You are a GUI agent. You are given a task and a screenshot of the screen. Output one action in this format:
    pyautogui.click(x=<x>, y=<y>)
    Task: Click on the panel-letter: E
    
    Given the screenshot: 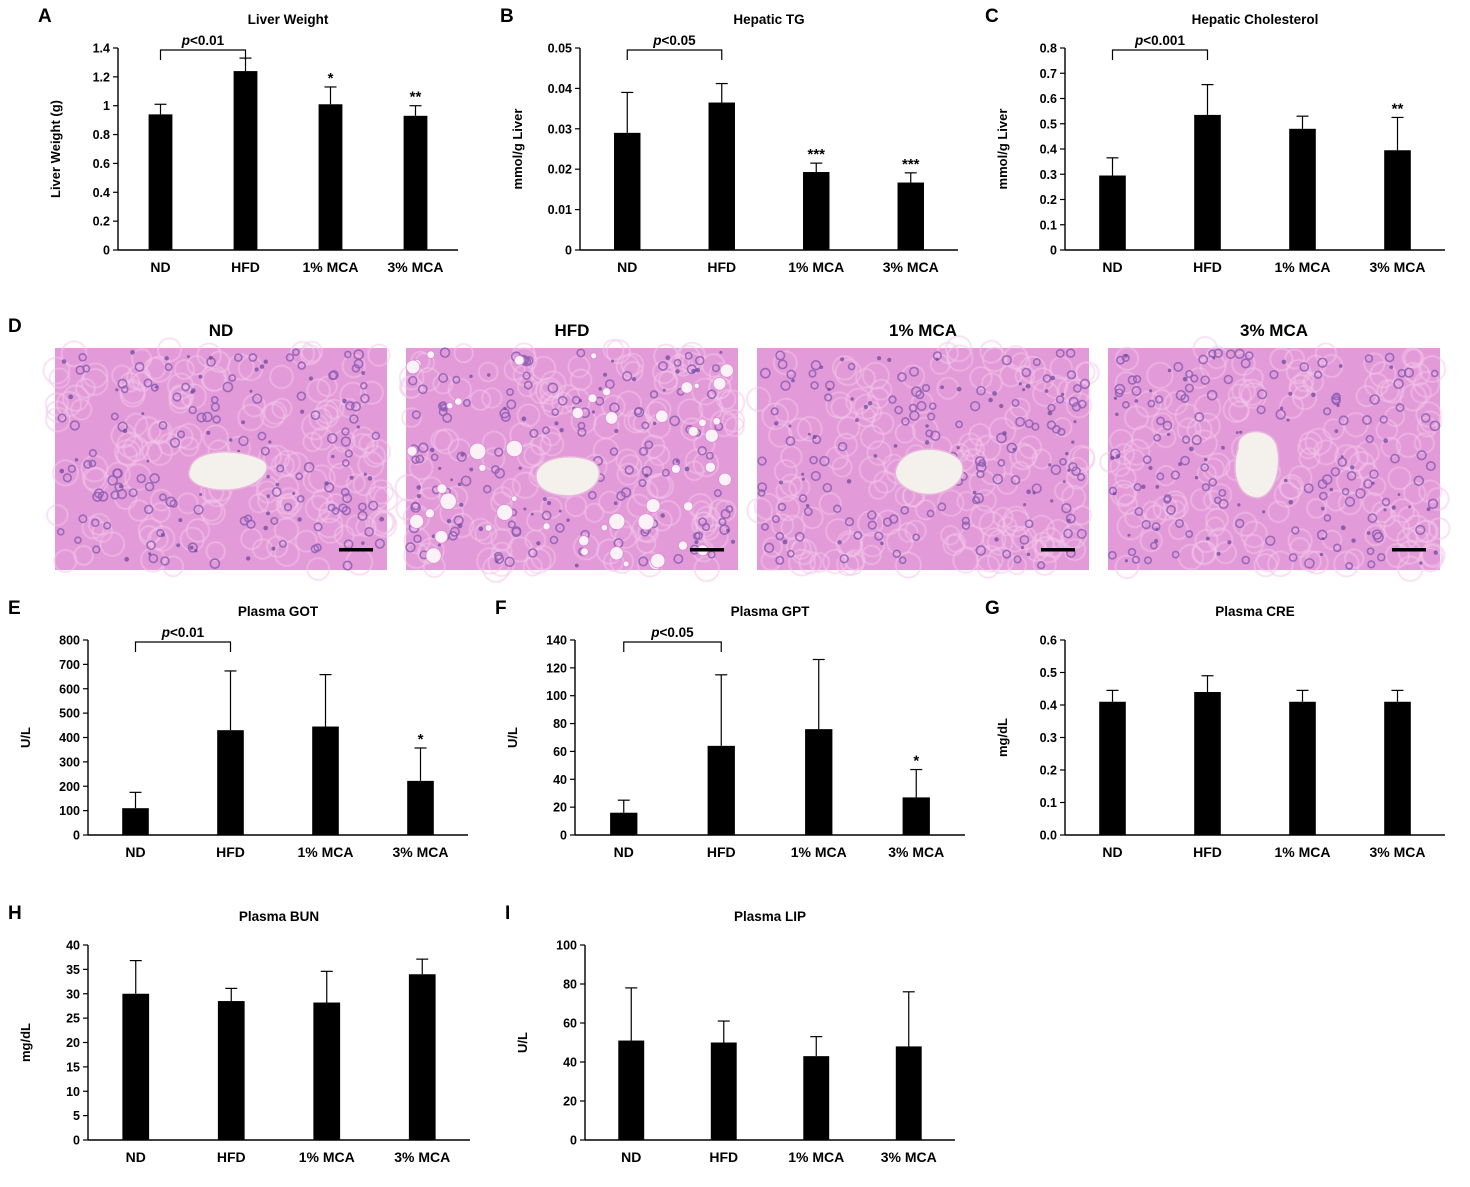 What is the action you would take?
    pyautogui.click(x=14, y=608)
    